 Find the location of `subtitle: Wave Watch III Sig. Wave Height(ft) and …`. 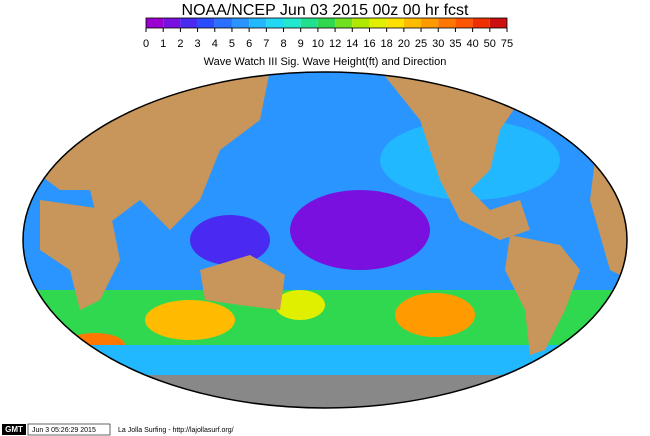

subtitle: Wave Watch III Sig. Wave Height(ft) and … is located at coordinates (325, 62).